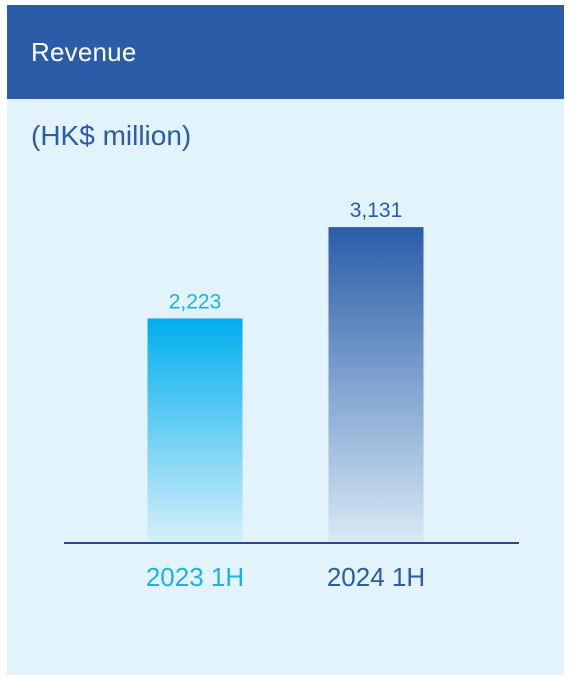 Image resolution: width=571 pixels, height=682 pixels. What do you see at coordinates (376, 385) in the screenshot?
I see `bar-2024-1h` at bounding box center [376, 385].